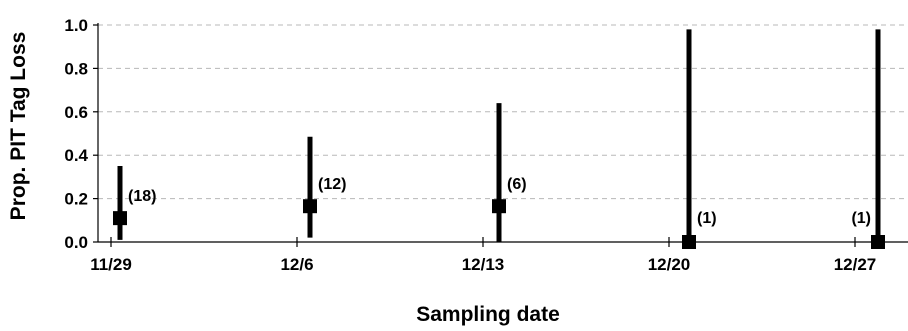 This screenshot has width=908, height=331. What do you see at coordinates (488, 314) in the screenshot?
I see `x-axis-title: Sampling date` at bounding box center [488, 314].